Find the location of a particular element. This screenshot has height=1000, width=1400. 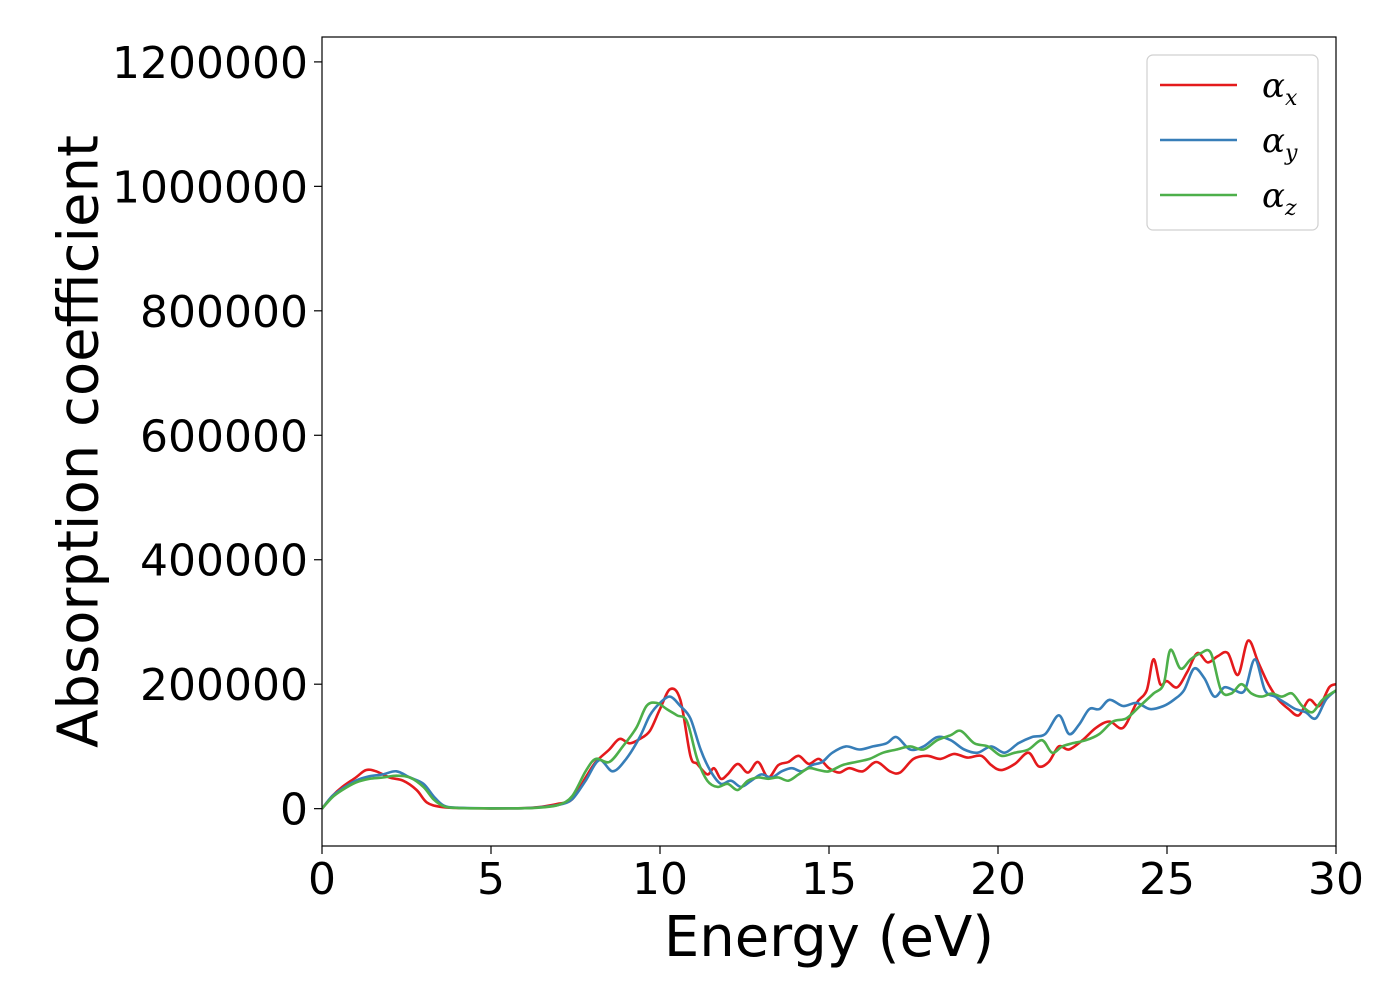

y-tick-label: 600000 is located at coordinates (224, 436).